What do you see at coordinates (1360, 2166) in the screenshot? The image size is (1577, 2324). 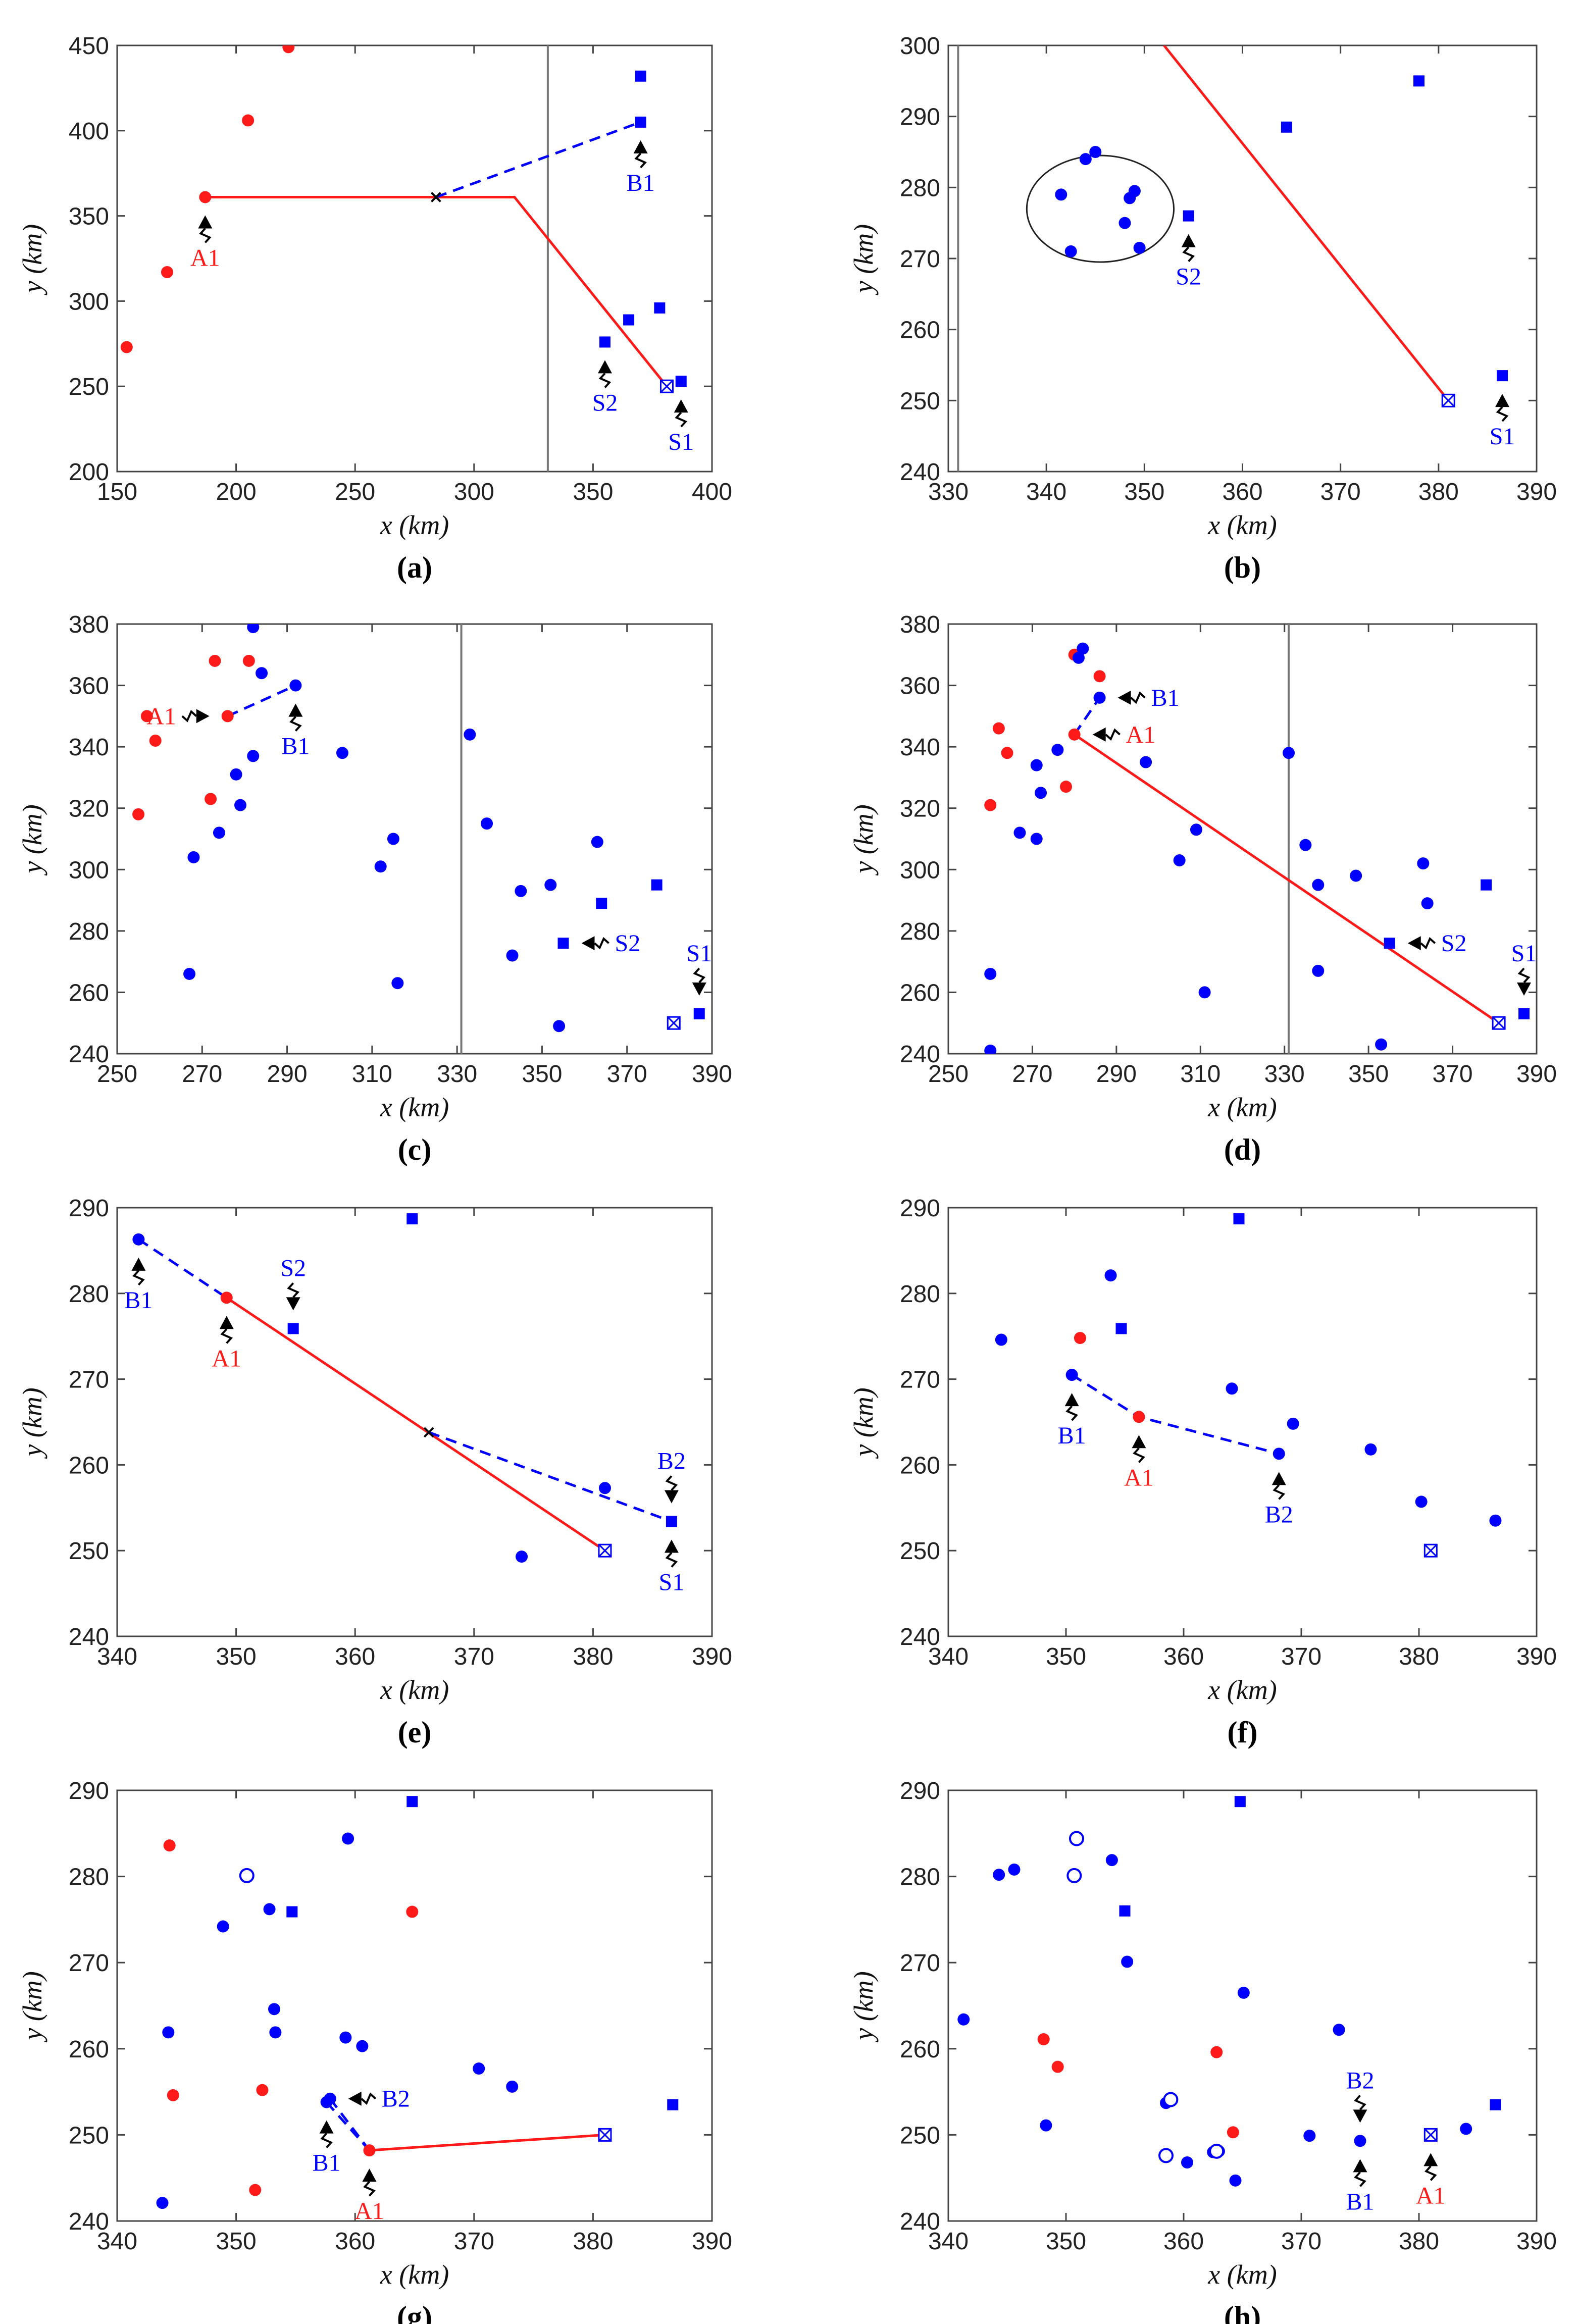 I see `annotation-b1-arrowhead` at bounding box center [1360, 2166].